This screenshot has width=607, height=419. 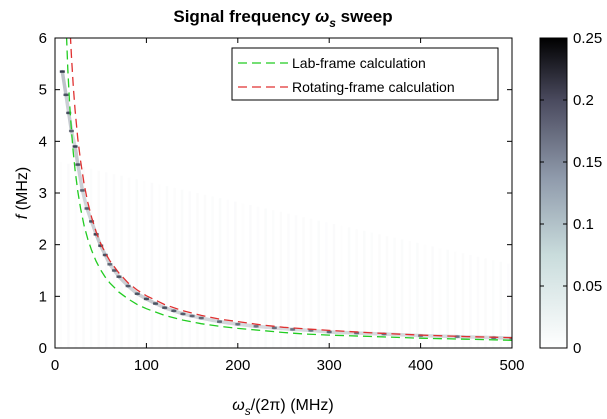 I want to click on y-tick-label: 5, so click(x=43, y=90).